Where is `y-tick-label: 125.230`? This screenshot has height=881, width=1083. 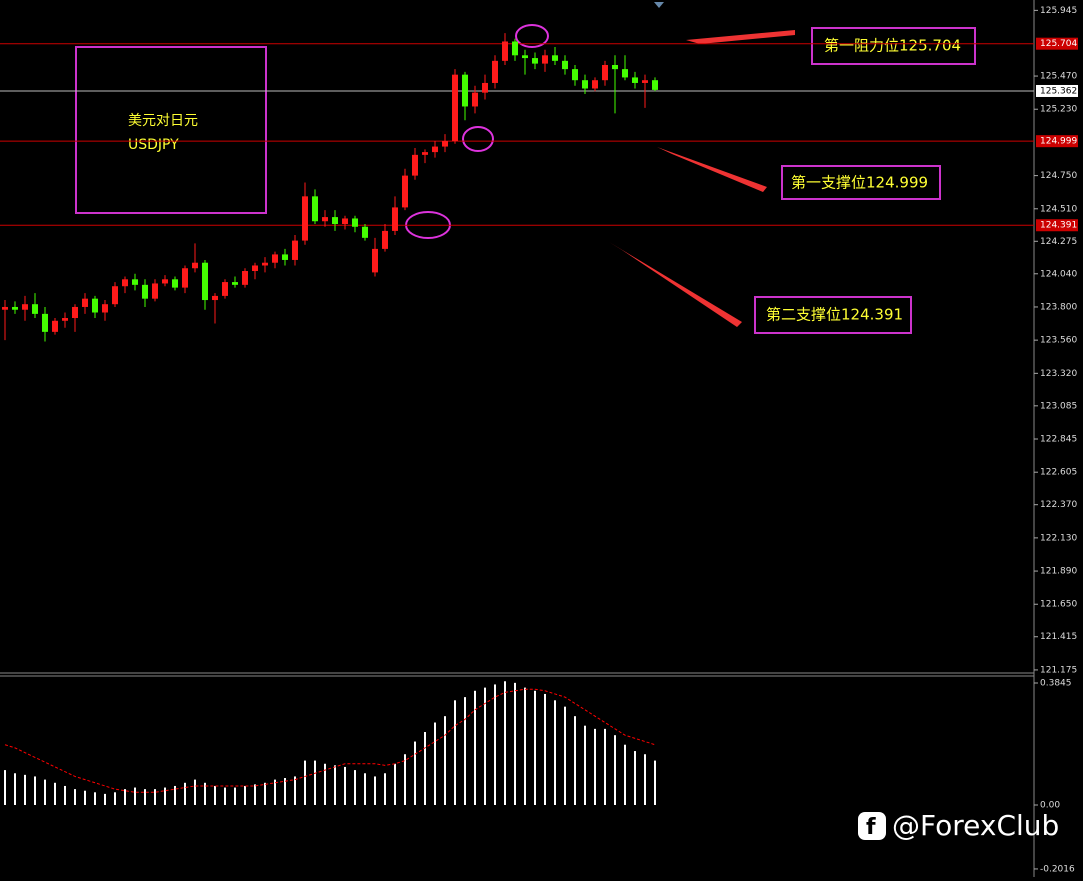
y-tick-label: 125.230 is located at coordinates (1058, 110).